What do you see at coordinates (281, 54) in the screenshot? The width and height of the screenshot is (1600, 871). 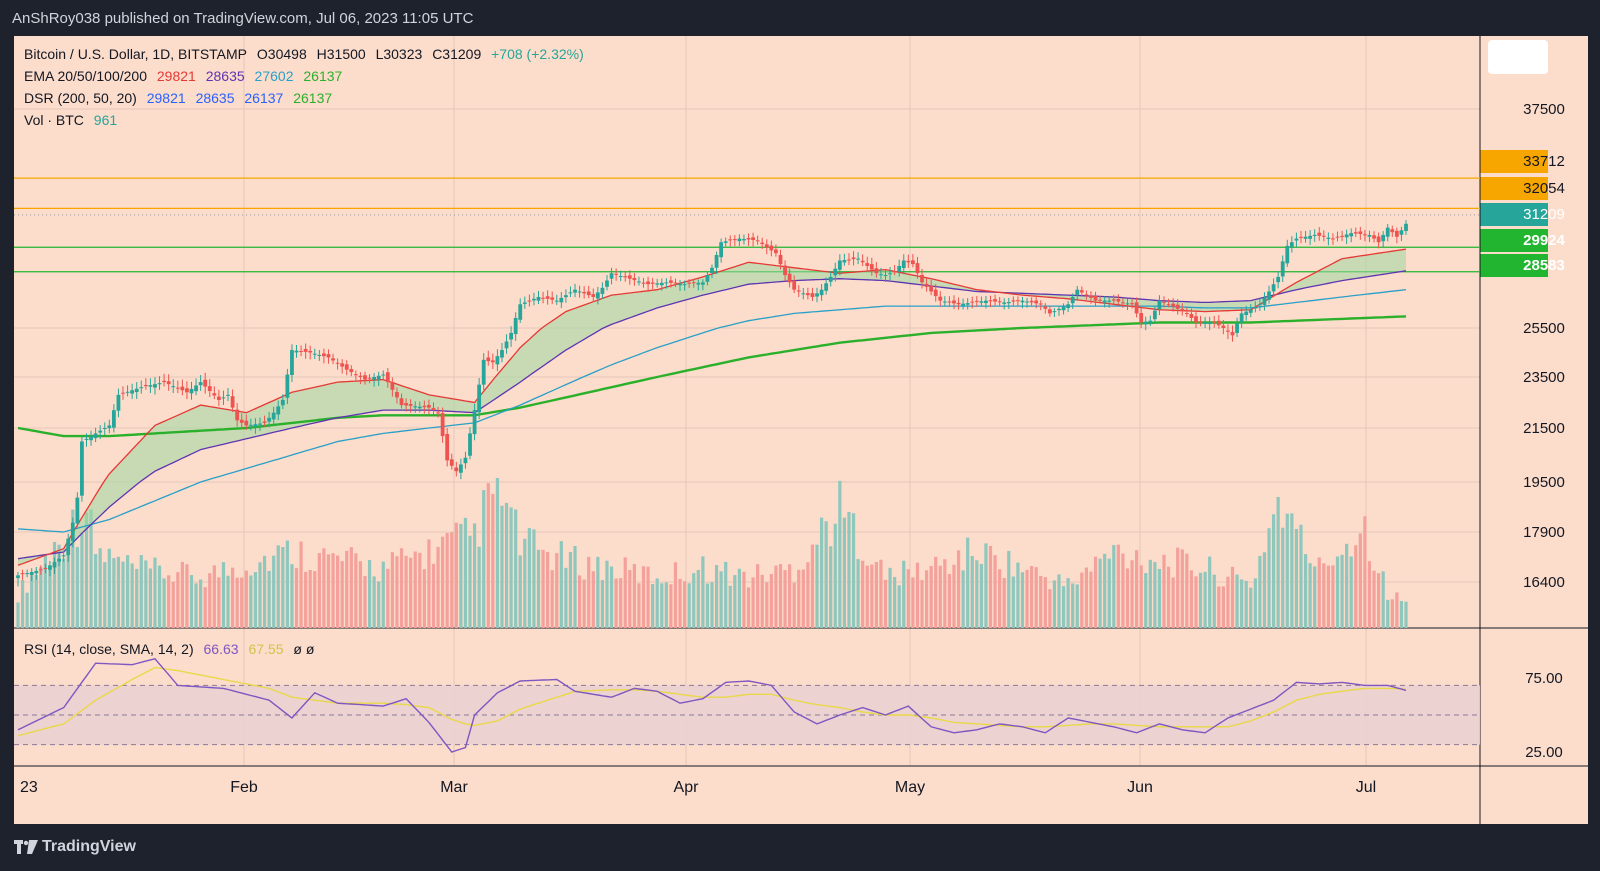 I see `open-value: O30498` at bounding box center [281, 54].